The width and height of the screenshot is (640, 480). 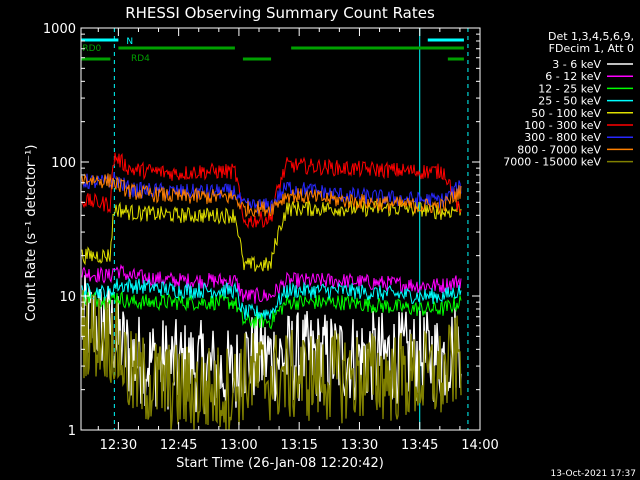 What do you see at coordinates (238, 445) in the screenshot?
I see `x-tick-label: 13:00` at bounding box center [238, 445].